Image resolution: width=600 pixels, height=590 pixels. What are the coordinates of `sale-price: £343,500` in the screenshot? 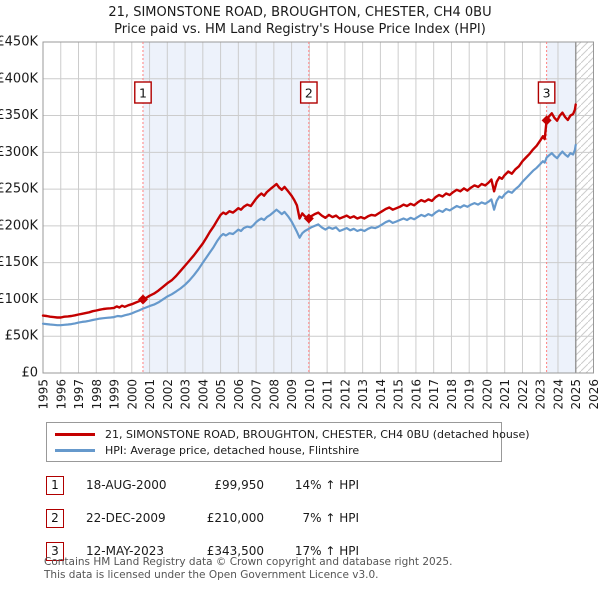 It's located at (235, 551).